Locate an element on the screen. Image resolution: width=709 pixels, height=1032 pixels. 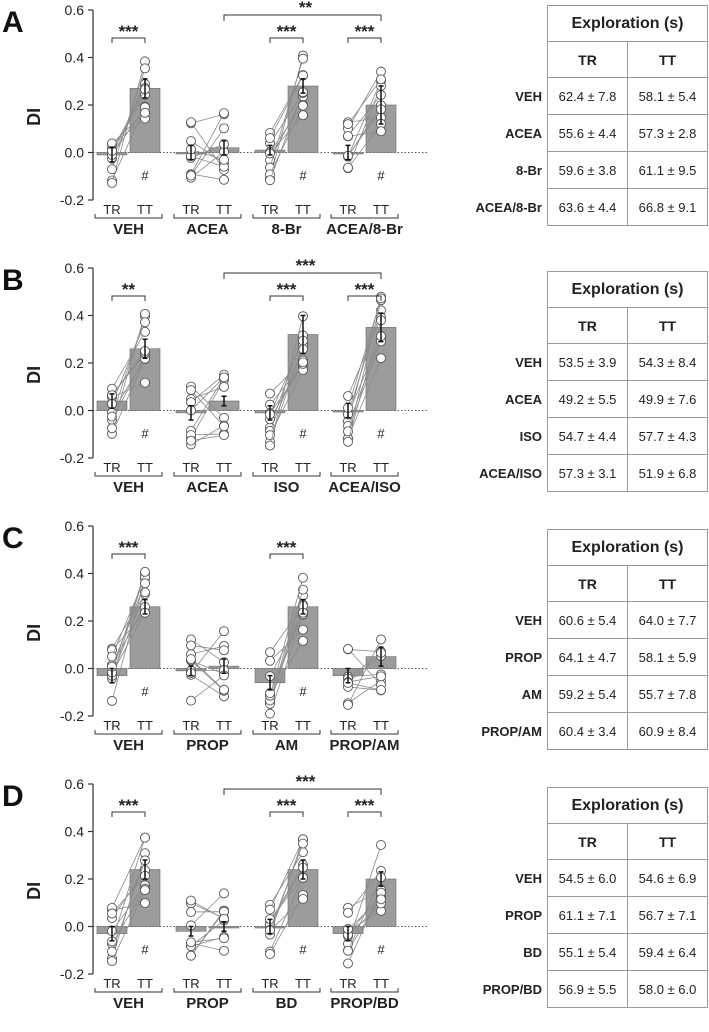
table-cell-tr: 64.1 ± 4.7 is located at coordinates (587, 657).